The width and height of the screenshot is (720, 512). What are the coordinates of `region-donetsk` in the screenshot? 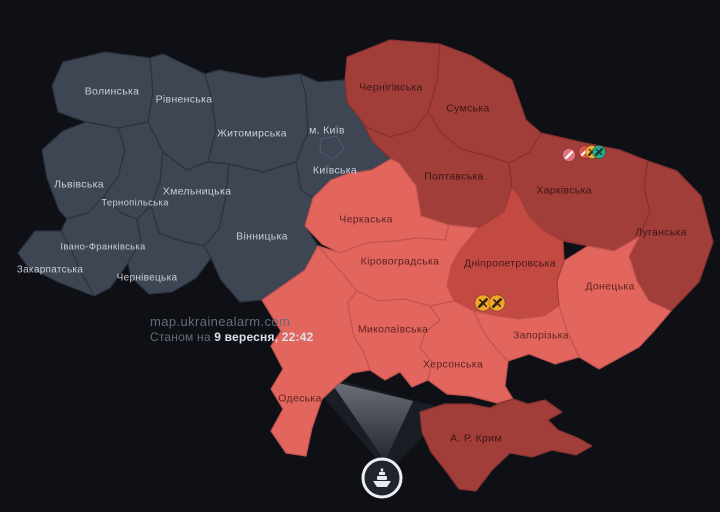 It's located at (614, 303).